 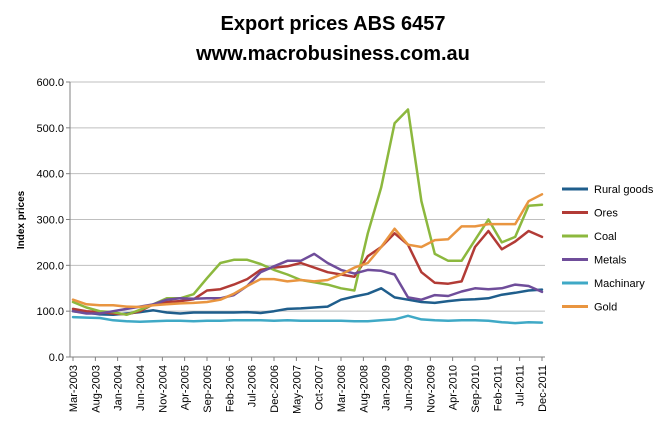 I want to click on x-tick-label: Apr-2010, so click(x=454, y=387).